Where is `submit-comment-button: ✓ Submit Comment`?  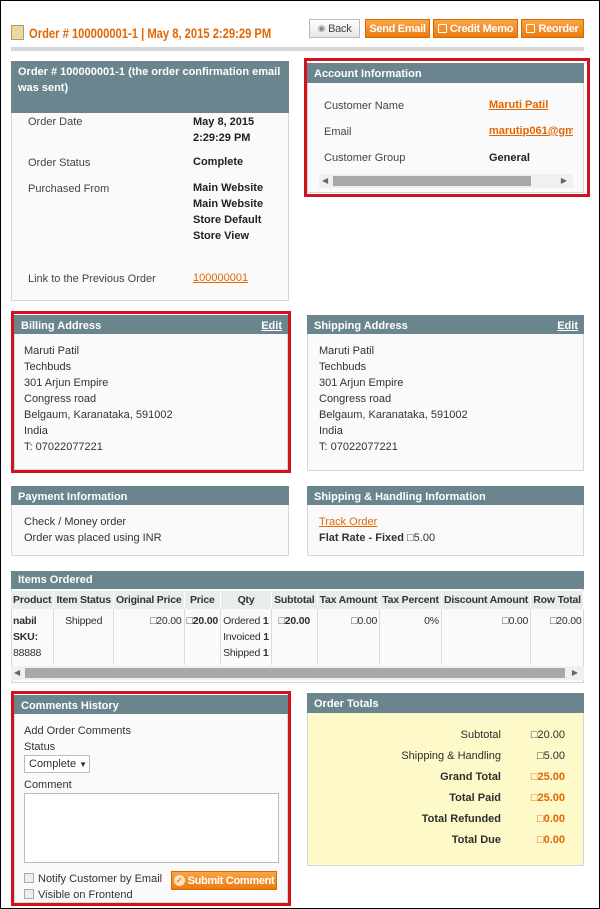 submit-comment-button: ✓ Submit Comment is located at coordinates (224, 880).